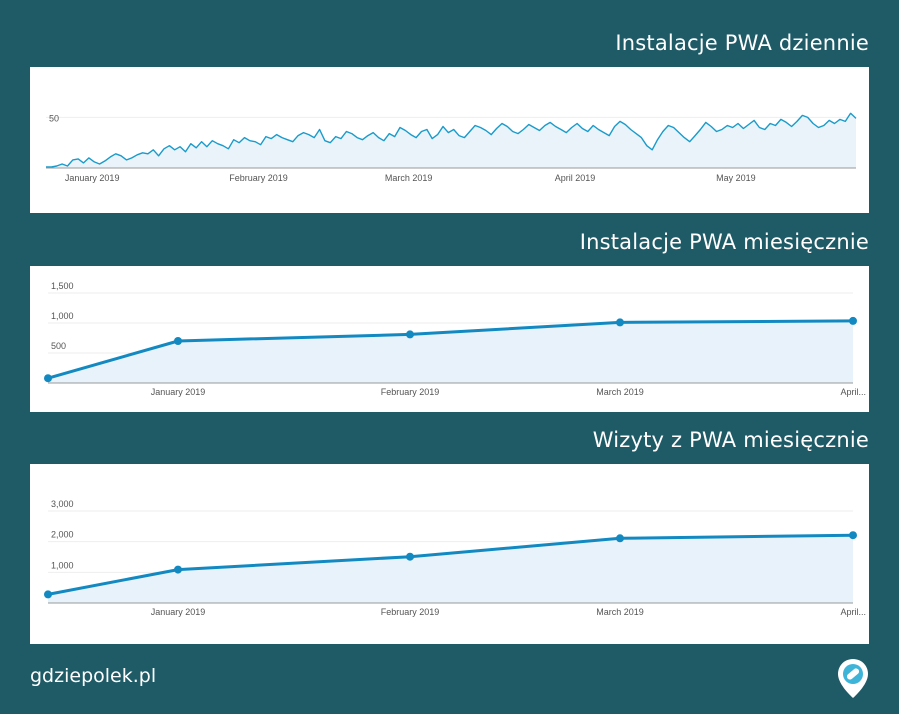 Image resolution: width=899 pixels, height=714 pixels. Describe the element at coordinates (730, 440) in the screenshot. I see `chart-title-monthly-visits: Wizyty z PWA miesięcznie` at that location.